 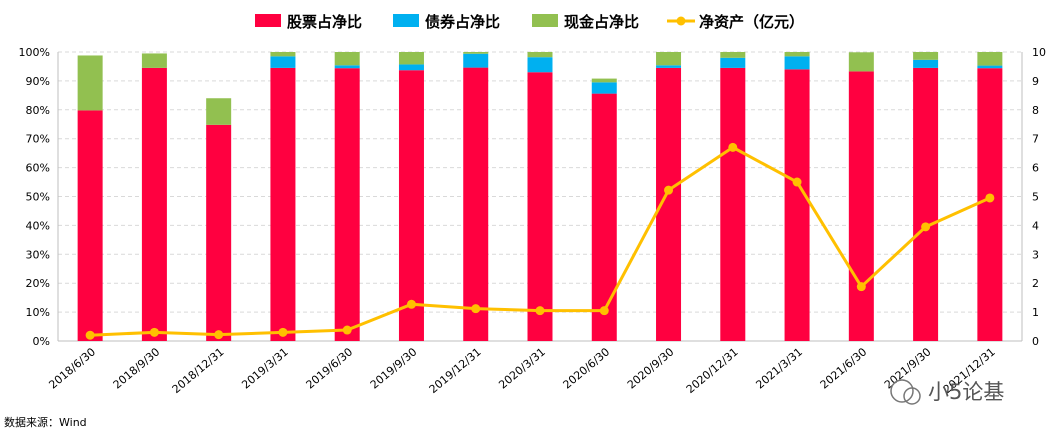 What do you see at coordinates (681, 21) in the screenshot?
I see `legend-line-marker` at bounding box center [681, 21].